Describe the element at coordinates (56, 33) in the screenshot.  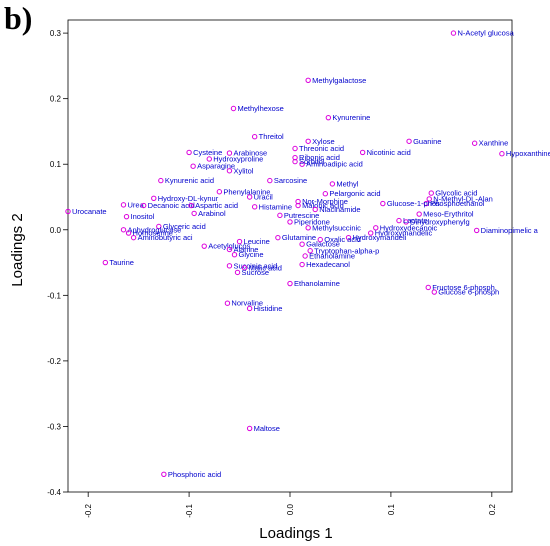
I see `y-tick-label: 0.3` at that location.